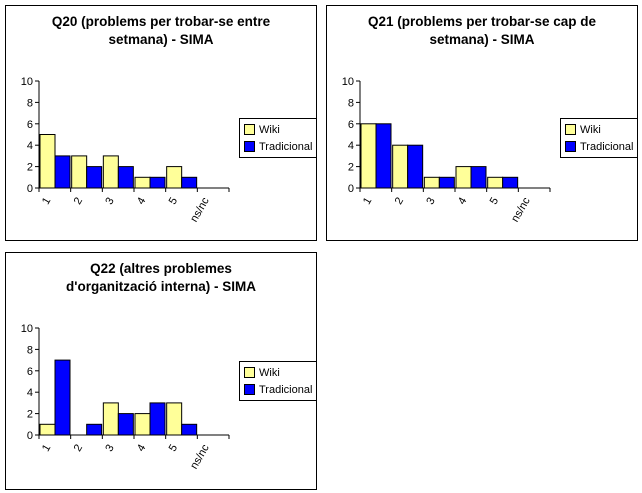 The image size is (642, 493). I want to click on chart-title-line: Q22 (altres problemes, so click(161, 268).